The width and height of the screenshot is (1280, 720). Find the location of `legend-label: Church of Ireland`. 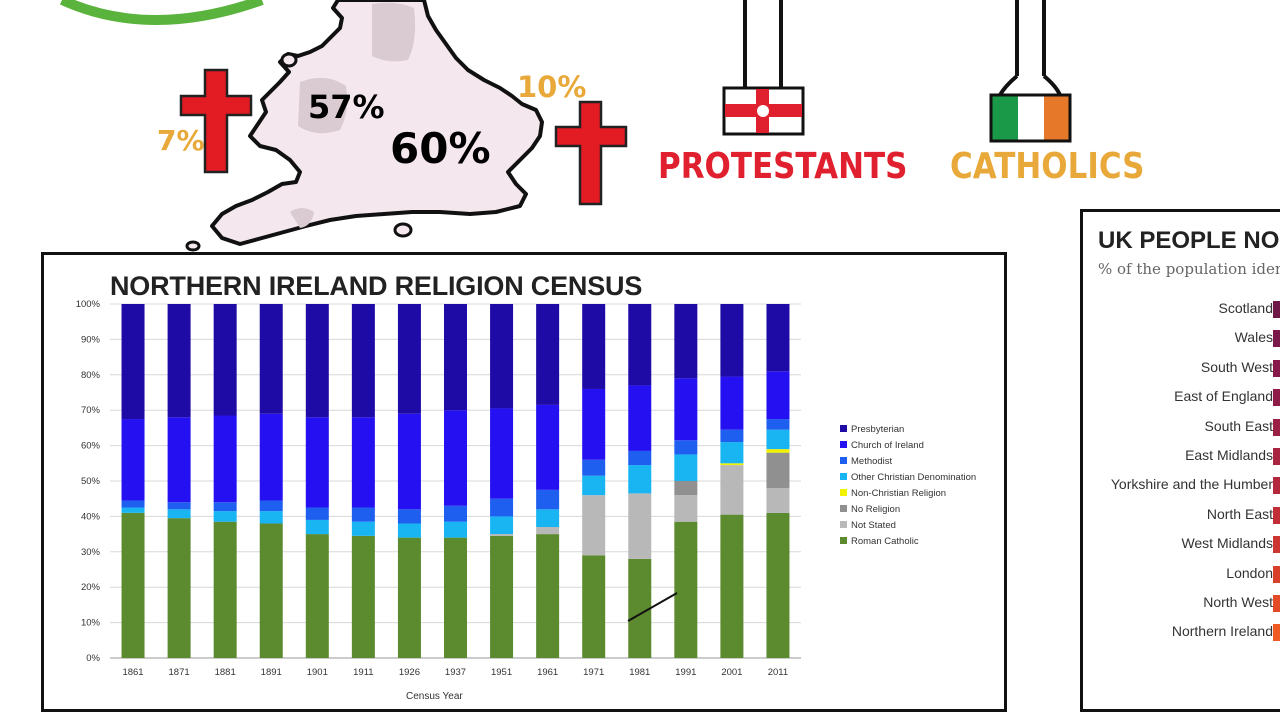

legend-label: Church of Ireland is located at coordinates (887, 445).